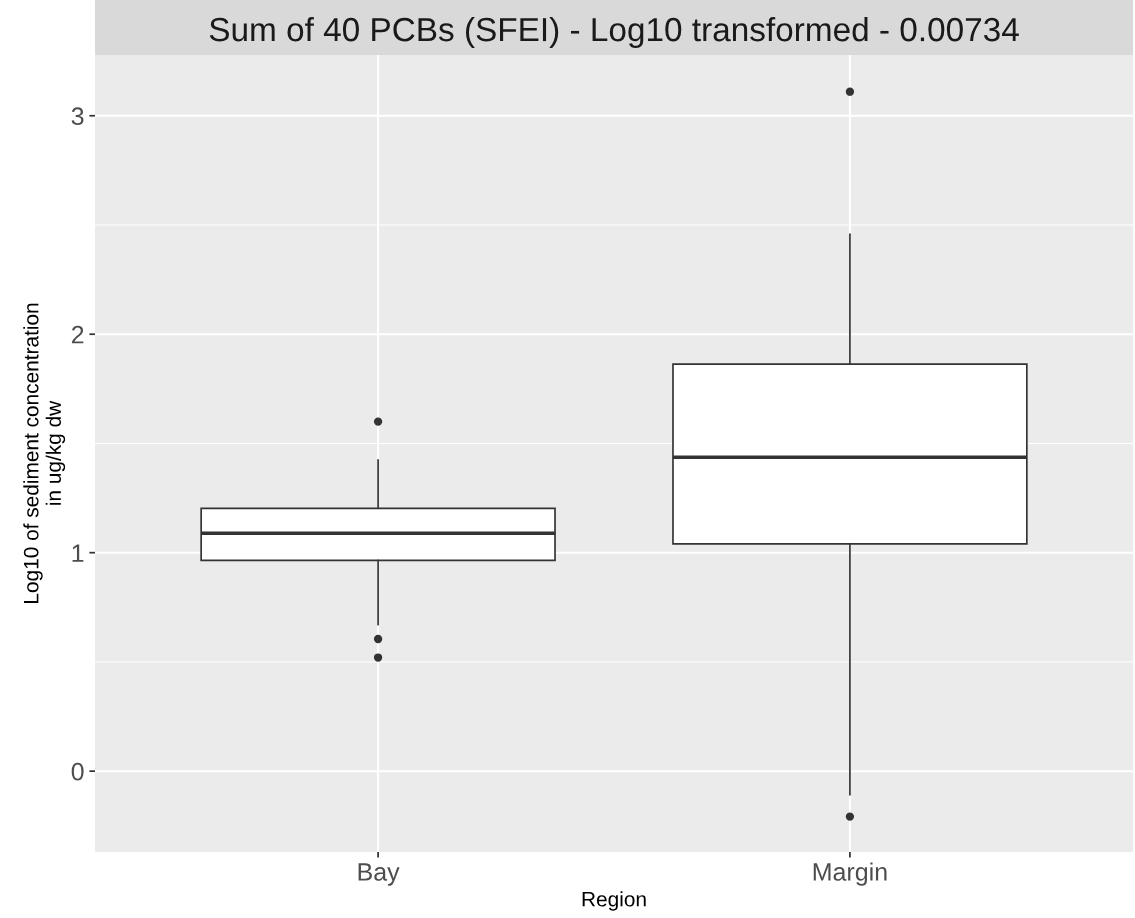 The width and height of the screenshot is (1135, 918). What do you see at coordinates (78, 553) in the screenshot?
I see `y-tick-label: 1` at bounding box center [78, 553].